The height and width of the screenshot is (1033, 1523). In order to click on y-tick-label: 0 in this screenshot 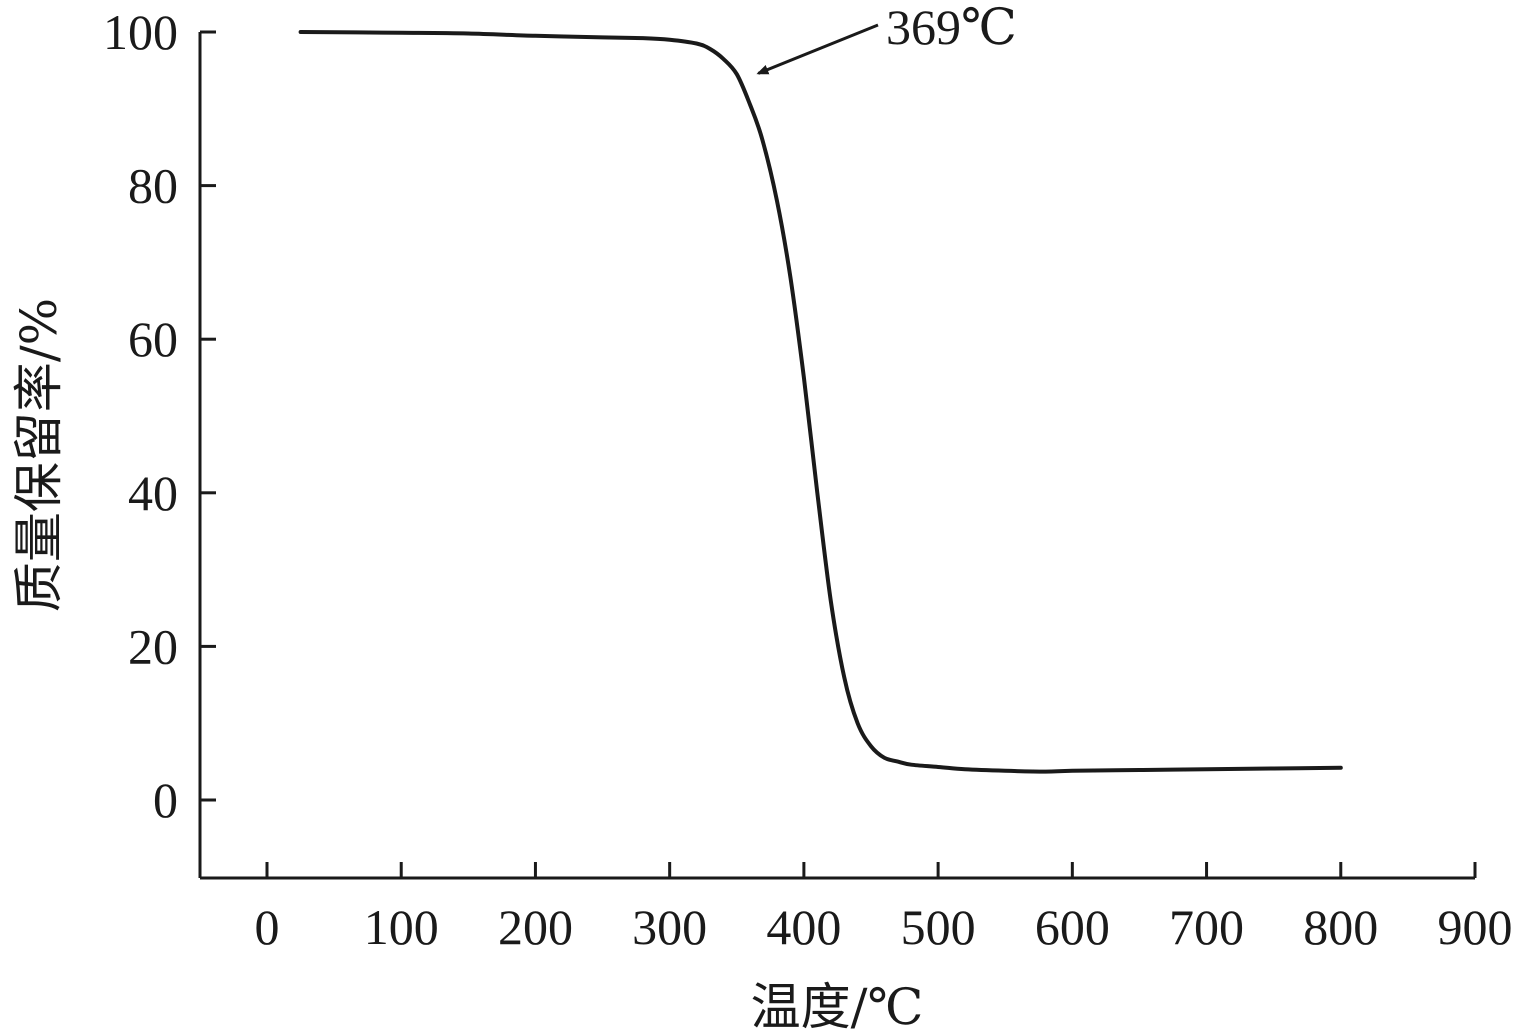, I will do `click(165, 800)`.